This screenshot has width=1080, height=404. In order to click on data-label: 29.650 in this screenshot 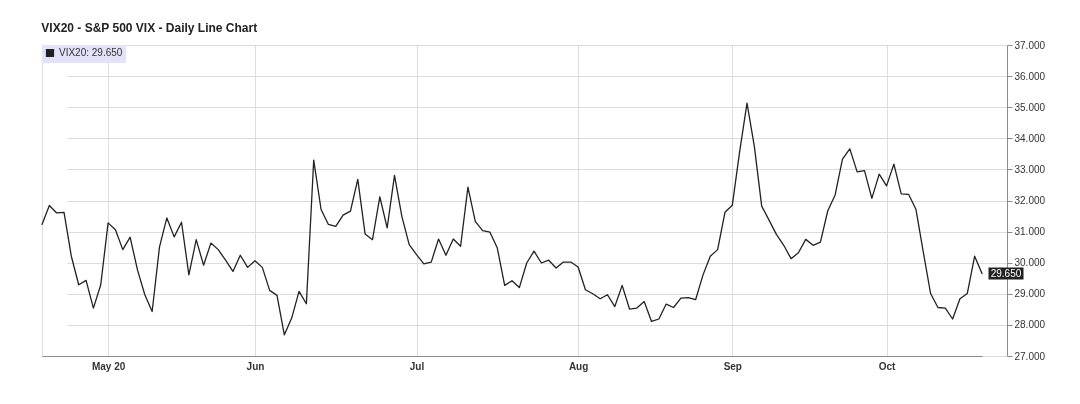, I will do `click(1006, 273)`.